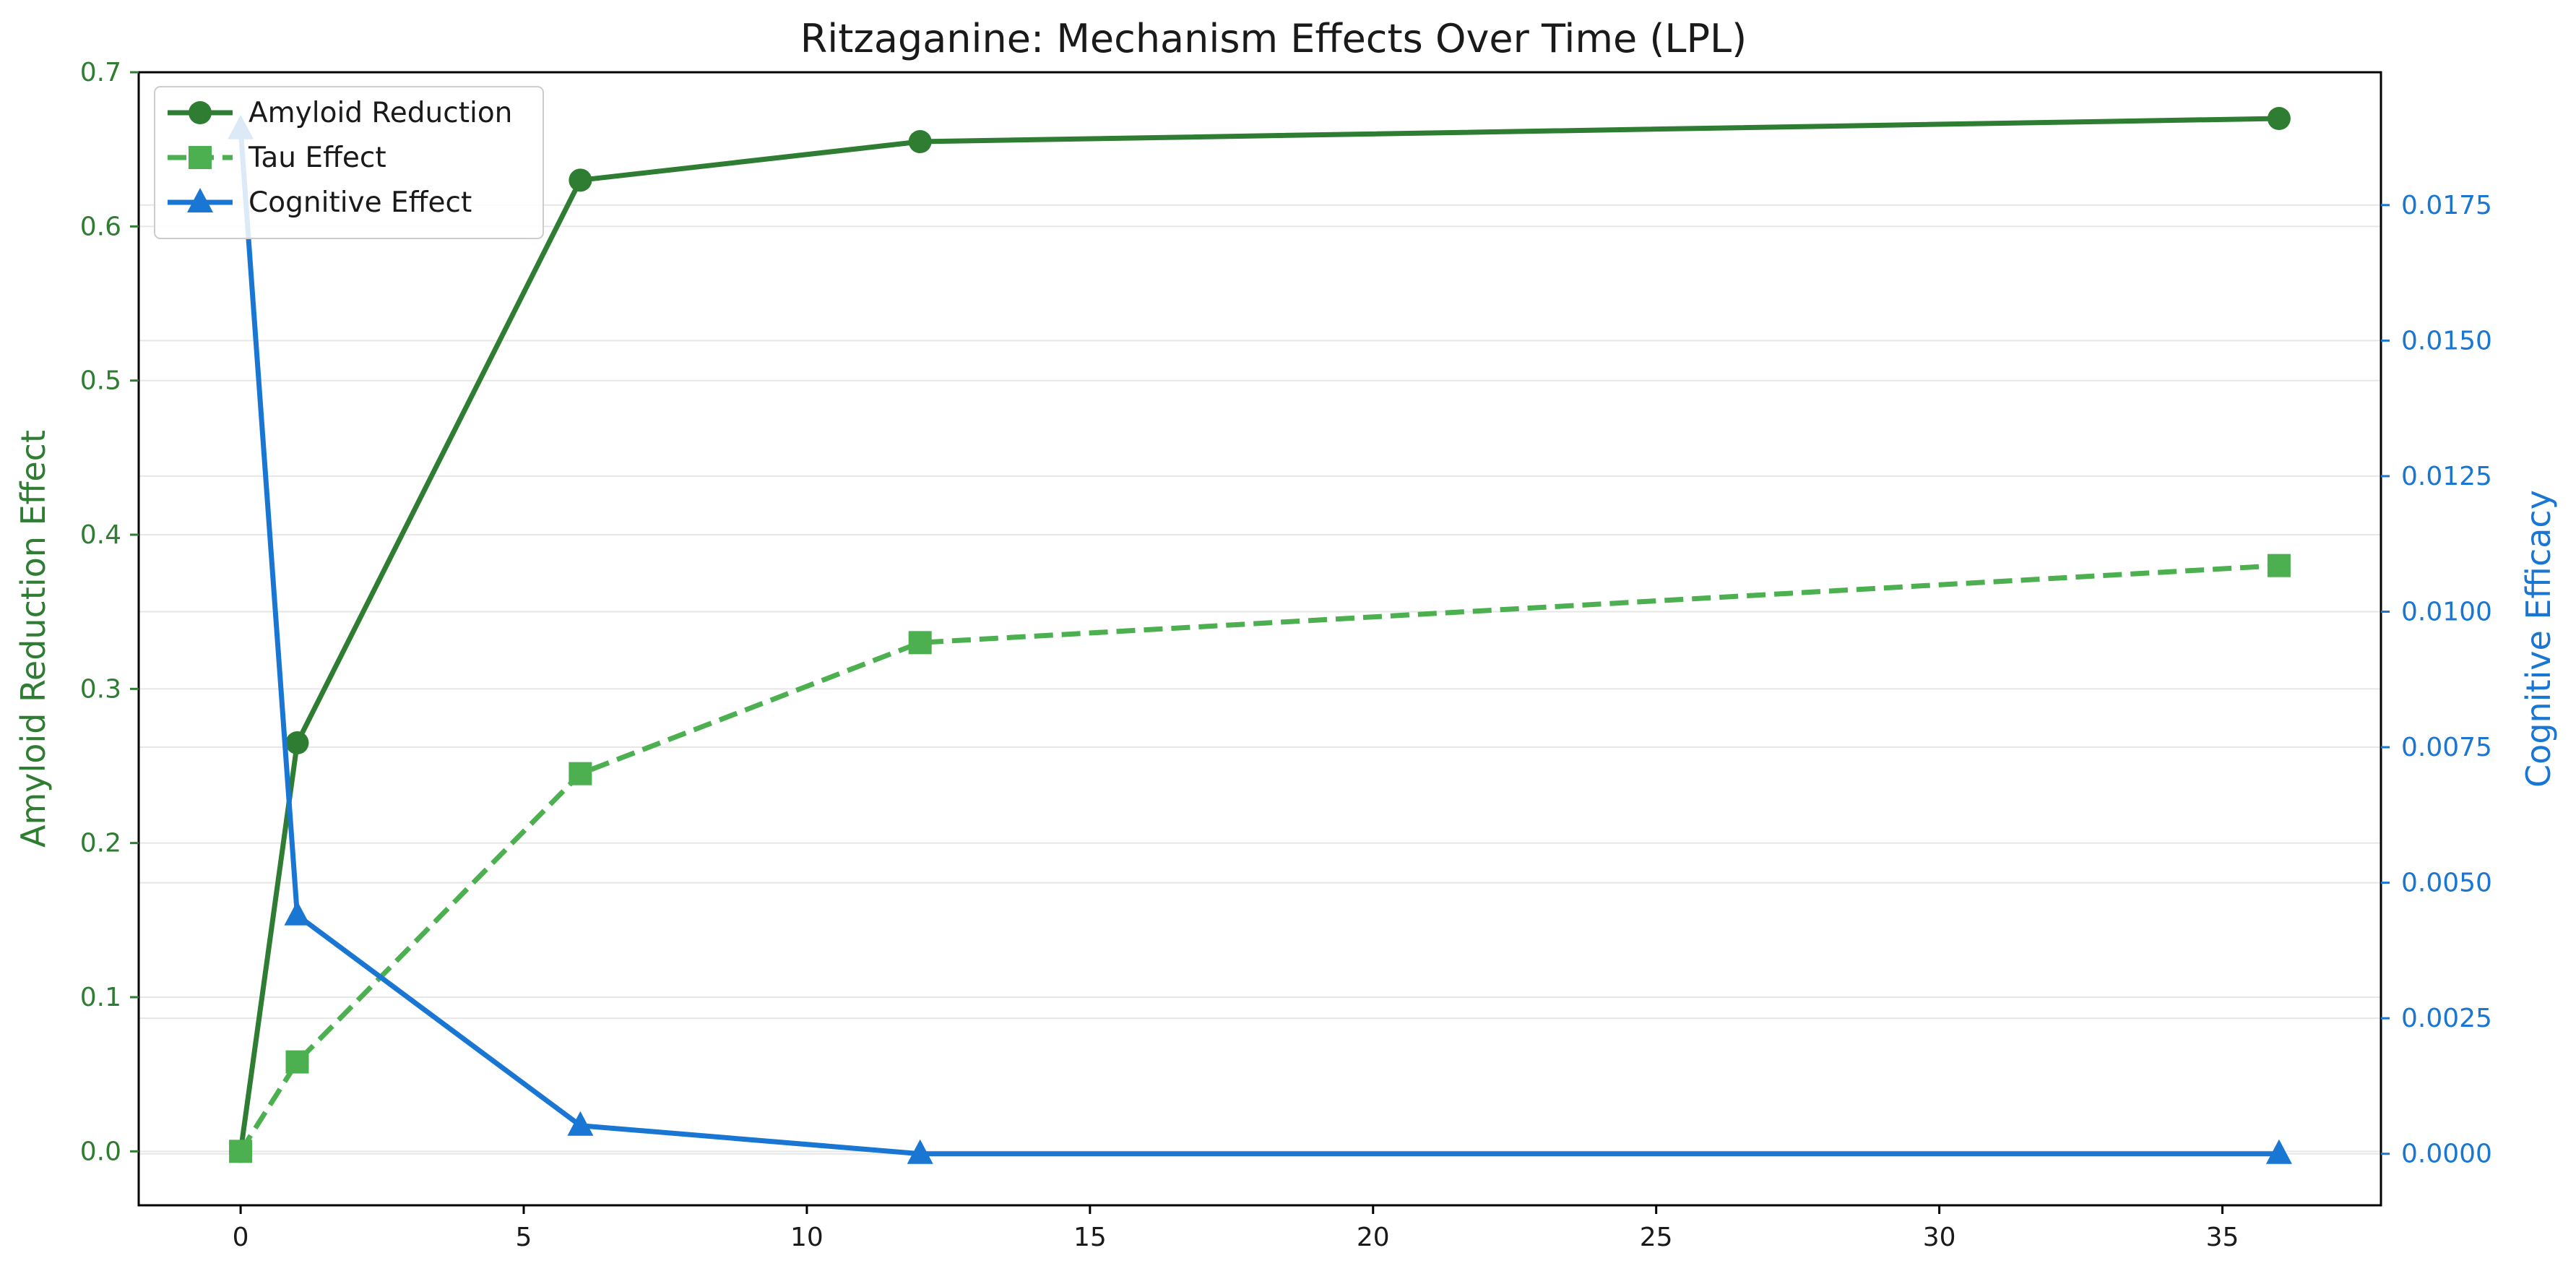 The height and width of the screenshot is (1279, 2576). What do you see at coordinates (1090, 1237) in the screenshot?
I see `x-tick-label: 15` at bounding box center [1090, 1237].